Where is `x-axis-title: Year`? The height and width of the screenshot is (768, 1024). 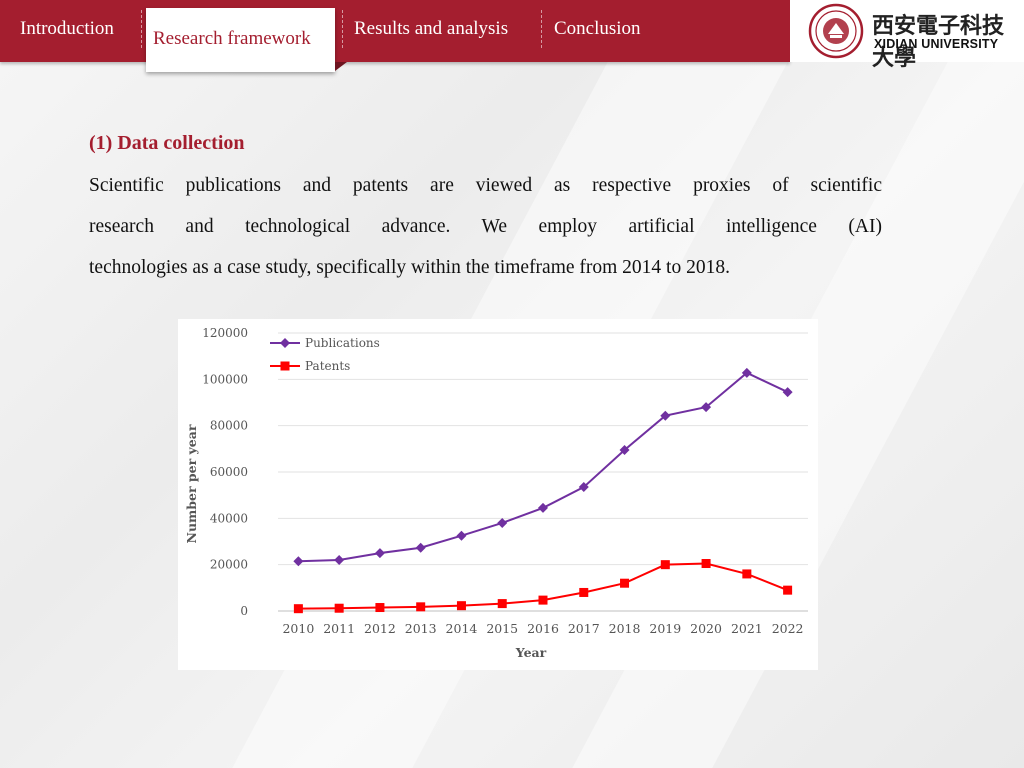 x-axis-title: Year is located at coordinates (531, 652).